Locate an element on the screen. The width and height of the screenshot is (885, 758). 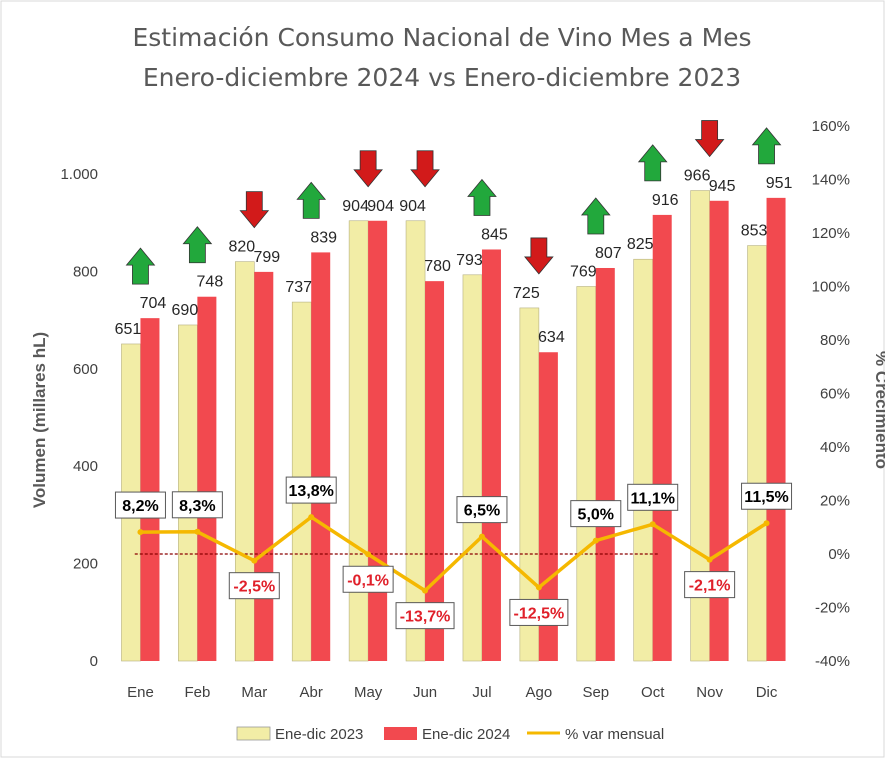
y2-tick-label: 140% is located at coordinates (831, 180).